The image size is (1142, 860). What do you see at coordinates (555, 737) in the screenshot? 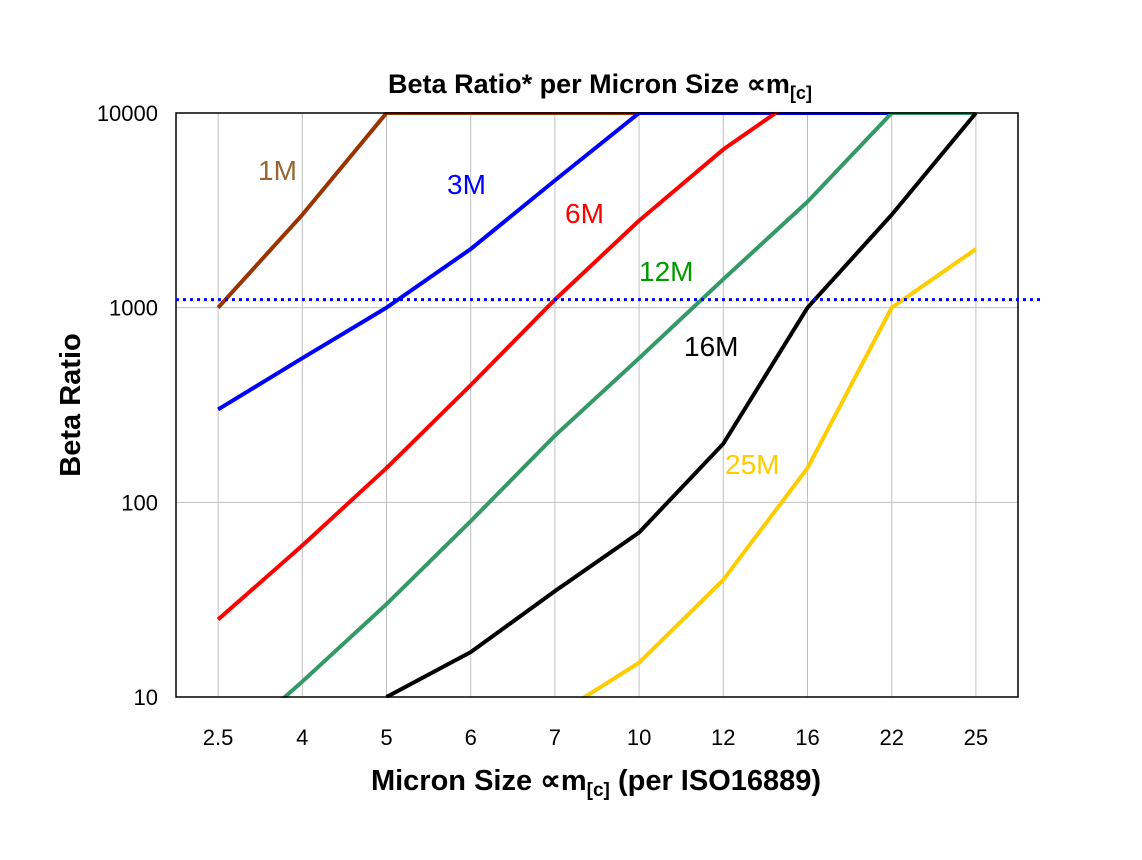
I see `x-tick-label: 7` at bounding box center [555, 737].